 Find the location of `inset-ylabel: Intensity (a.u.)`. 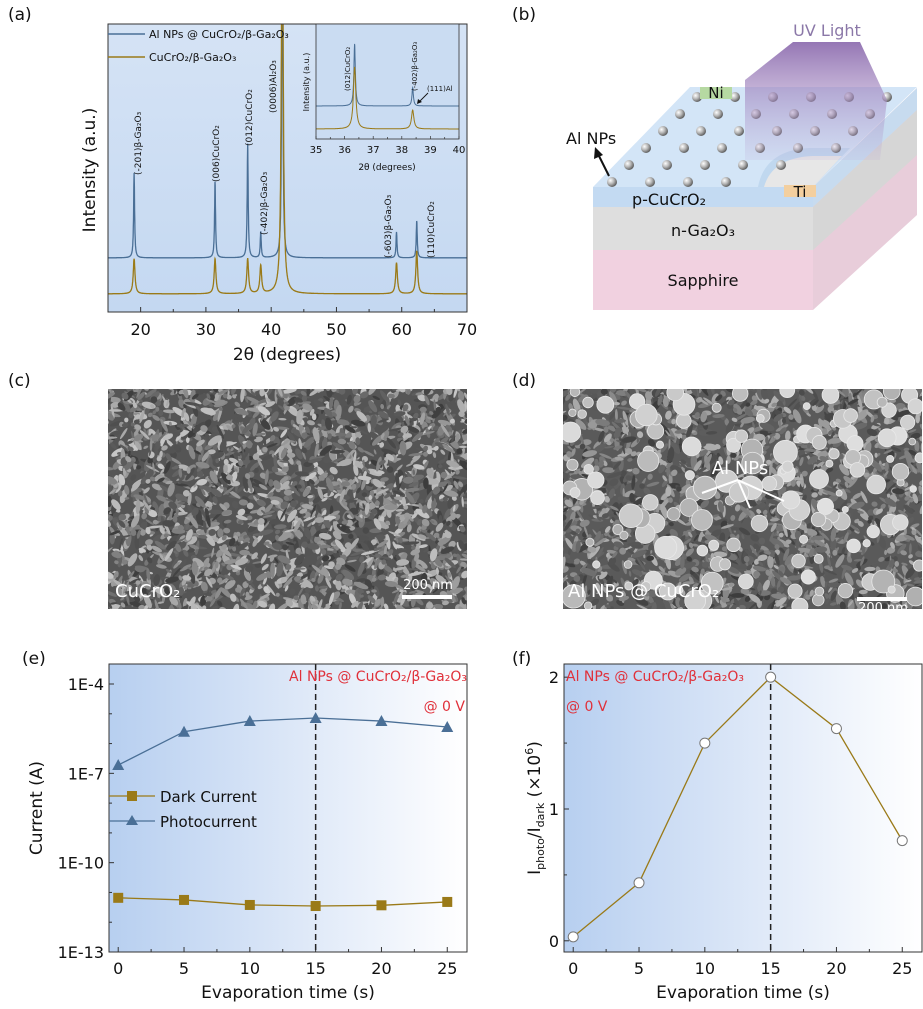

inset-ylabel: Intensity (a.u.) is located at coordinates (306, 82).